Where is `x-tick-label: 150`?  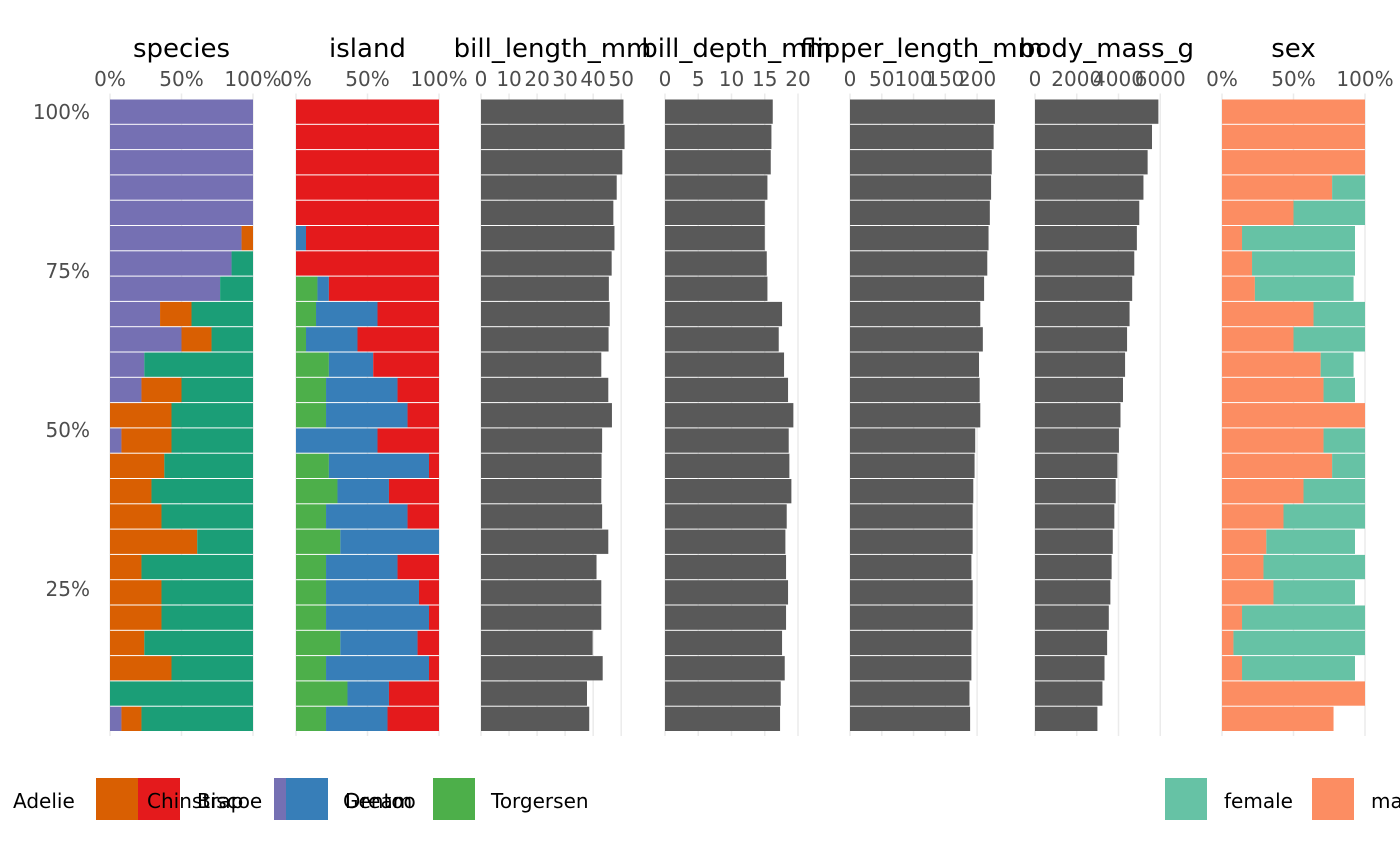
x-tick-label: 150 is located at coordinates (945, 79).